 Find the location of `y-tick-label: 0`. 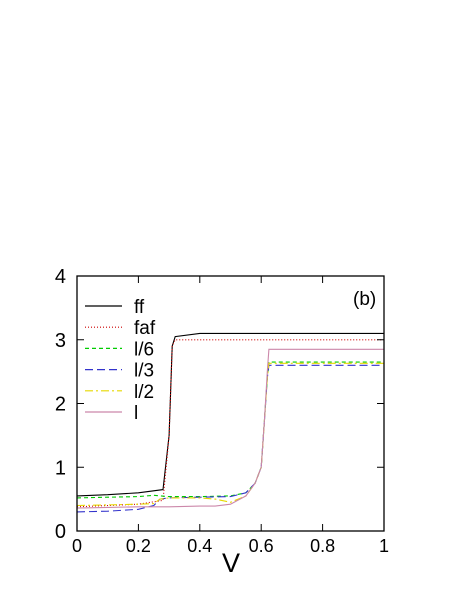

y-tick-label: 0 is located at coordinates (60, 532).